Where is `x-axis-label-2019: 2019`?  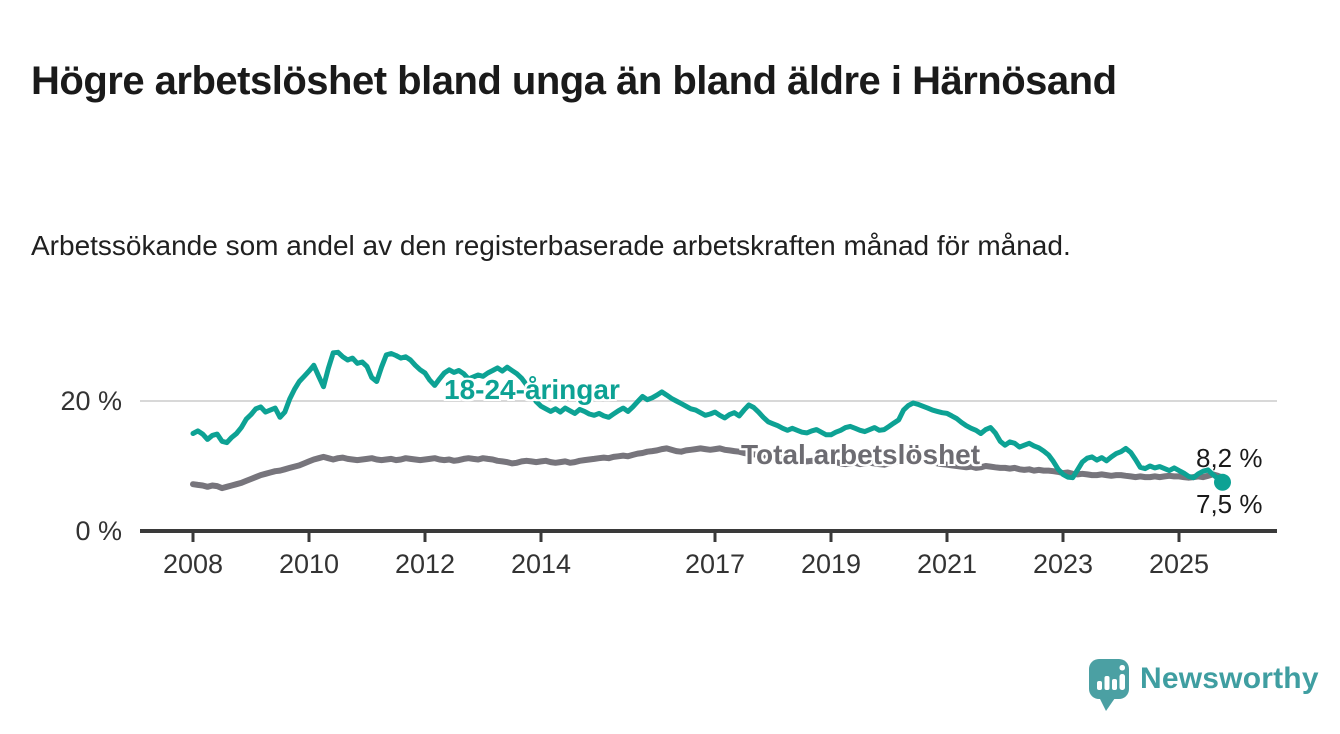 x-axis-label-2019: 2019 is located at coordinates (831, 564).